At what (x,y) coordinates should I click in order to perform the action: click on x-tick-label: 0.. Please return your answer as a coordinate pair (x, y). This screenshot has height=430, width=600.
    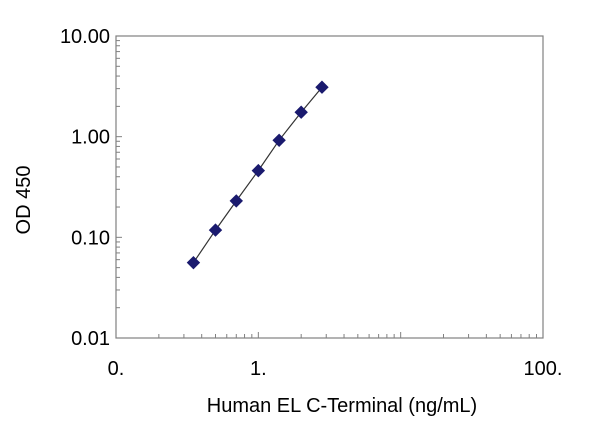
    Looking at the image, I should click on (116, 369).